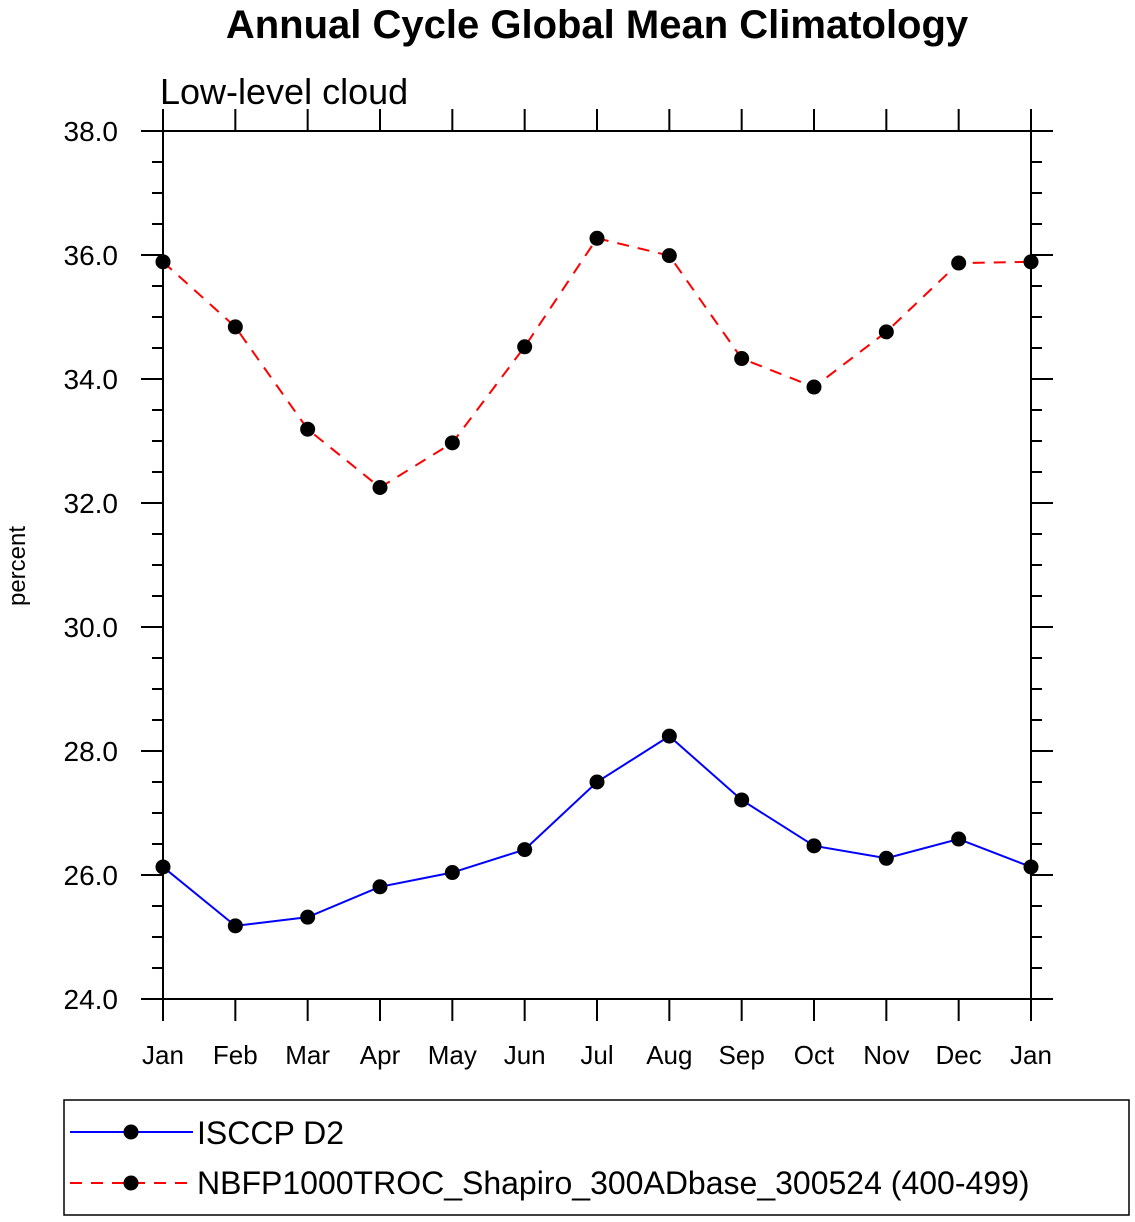  I want to click on x-tick-label: May, so click(452, 1055).